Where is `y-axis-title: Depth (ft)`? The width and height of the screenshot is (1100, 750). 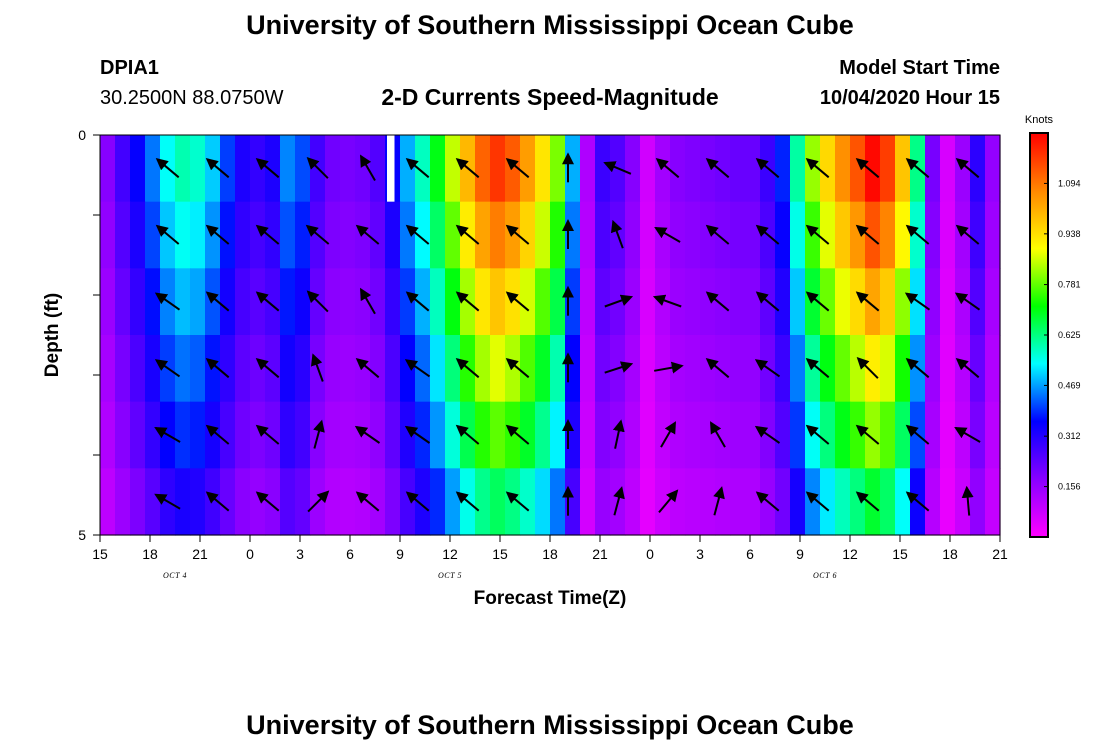 y-axis-title: Depth (ft) is located at coordinates (52, 335).